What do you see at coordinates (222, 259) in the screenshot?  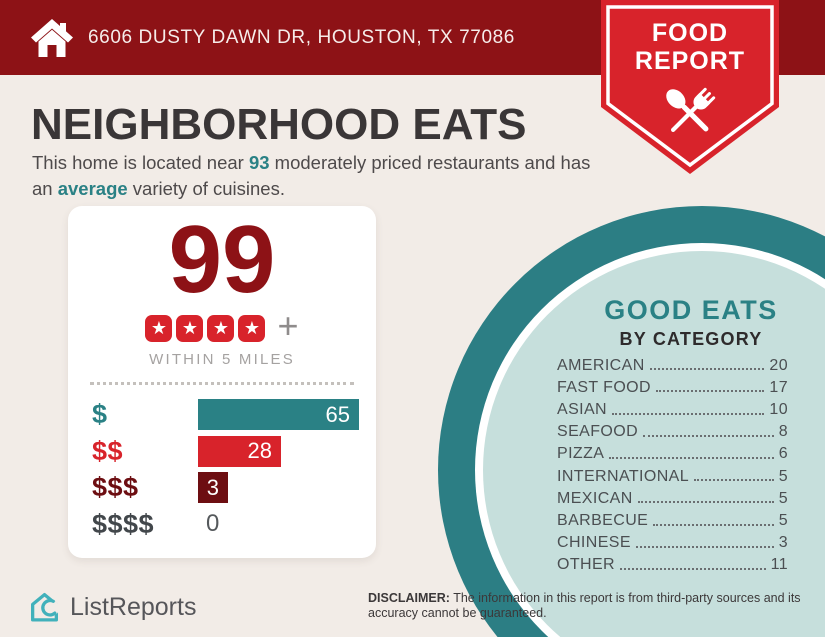 I see `restaurant-score: 99` at bounding box center [222, 259].